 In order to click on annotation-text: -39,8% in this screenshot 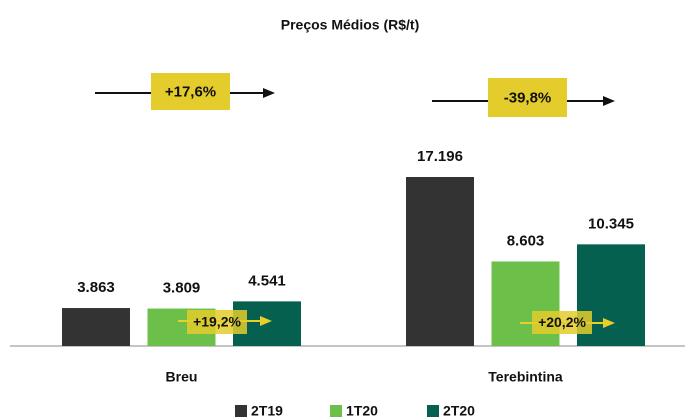, I will do `click(528, 97)`.